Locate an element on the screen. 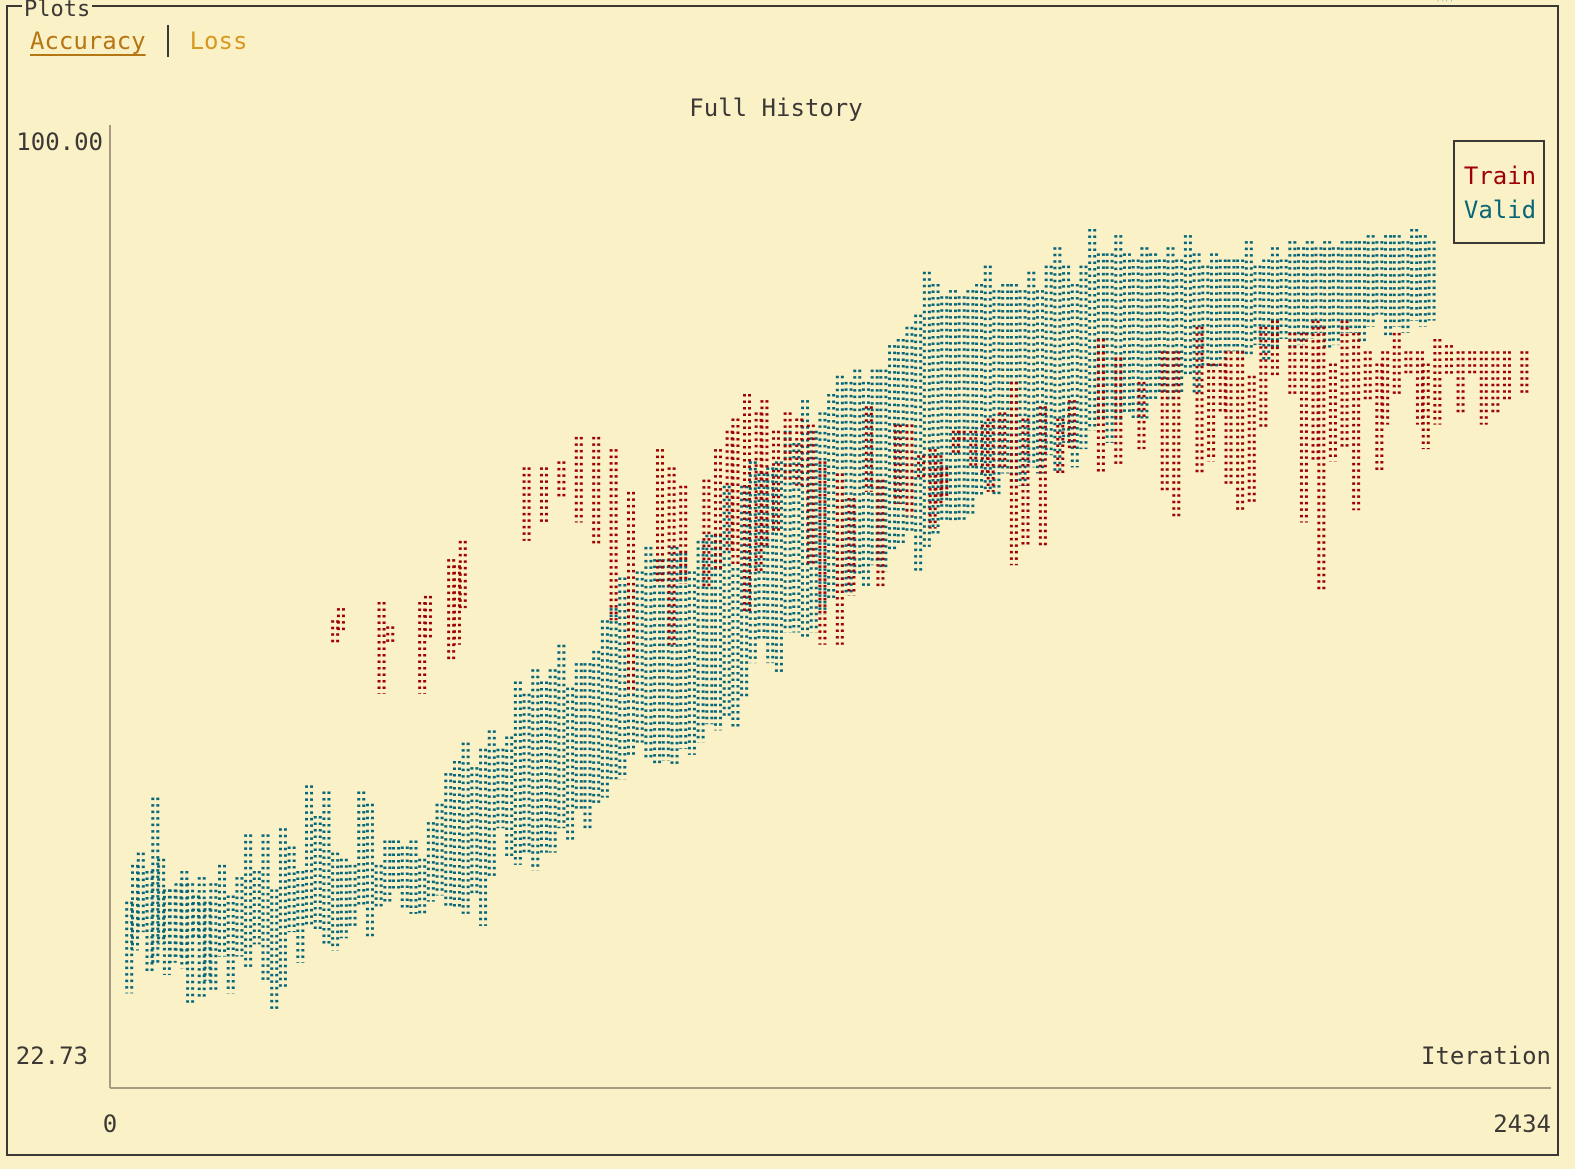 The width and height of the screenshot is (1575, 1169). x-tick-label-max: 2434 is located at coordinates (1522, 1124).